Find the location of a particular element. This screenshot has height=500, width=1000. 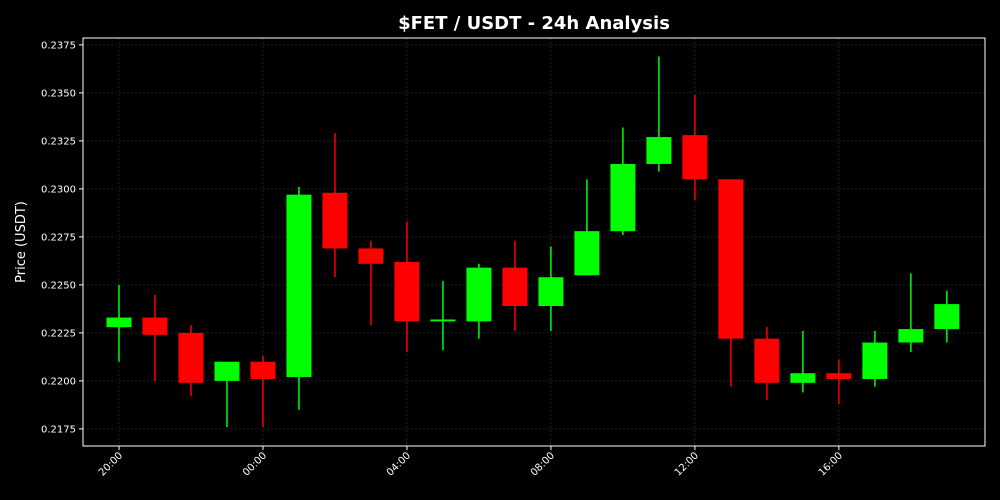

y-tick-label: 0.2350 is located at coordinates (58, 93).